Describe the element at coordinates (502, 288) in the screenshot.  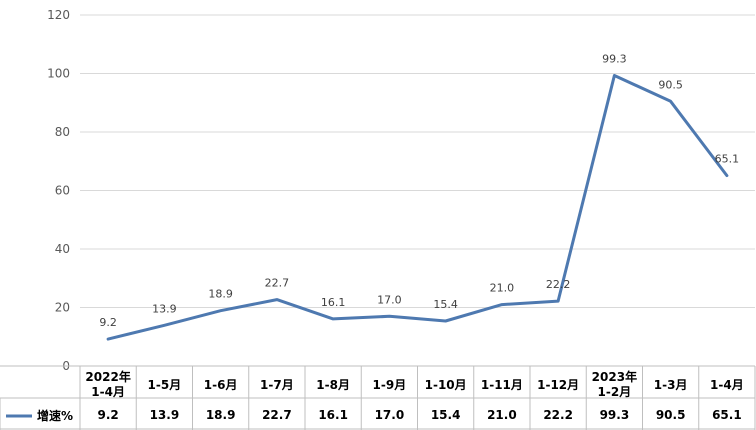
I see `data-label: 21.0` at that location.